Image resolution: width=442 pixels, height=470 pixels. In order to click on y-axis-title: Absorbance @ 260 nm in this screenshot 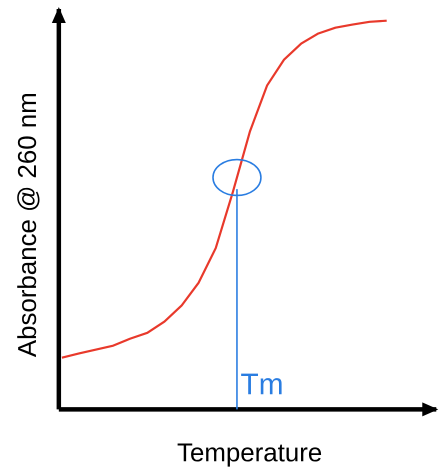, I will do `click(28, 226)`.